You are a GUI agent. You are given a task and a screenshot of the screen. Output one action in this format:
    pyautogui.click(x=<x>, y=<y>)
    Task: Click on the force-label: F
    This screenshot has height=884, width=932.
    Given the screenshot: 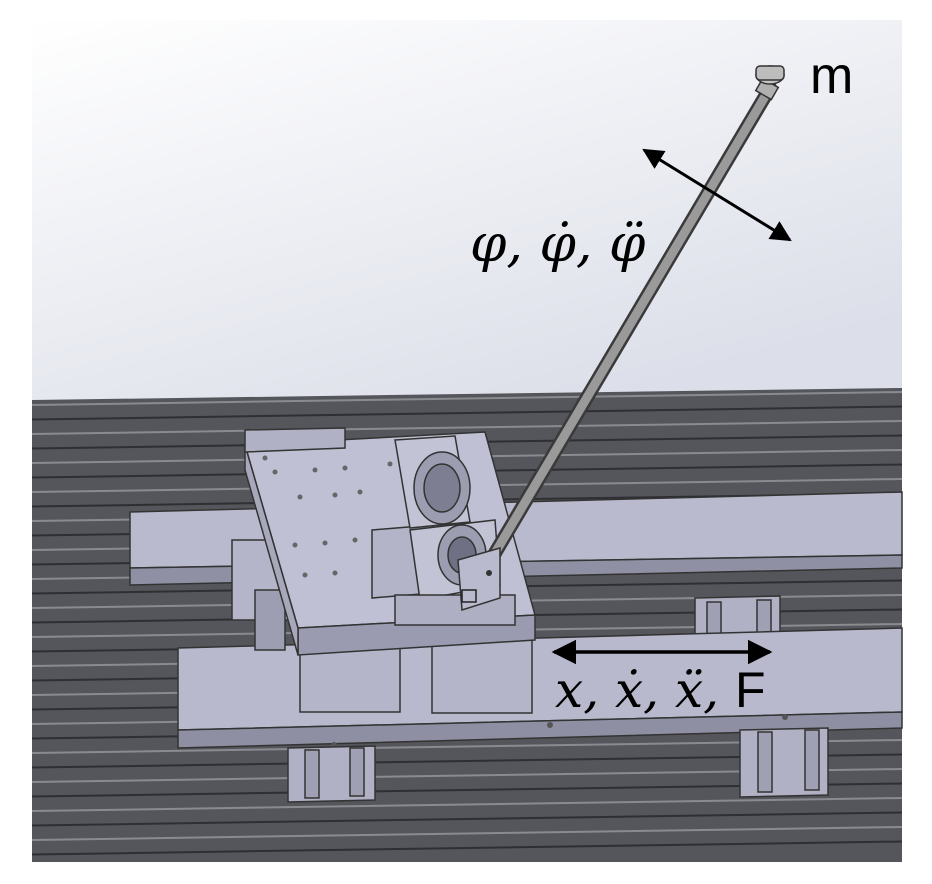 What is the action you would take?
    pyautogui.click(x=750, y=690)
    